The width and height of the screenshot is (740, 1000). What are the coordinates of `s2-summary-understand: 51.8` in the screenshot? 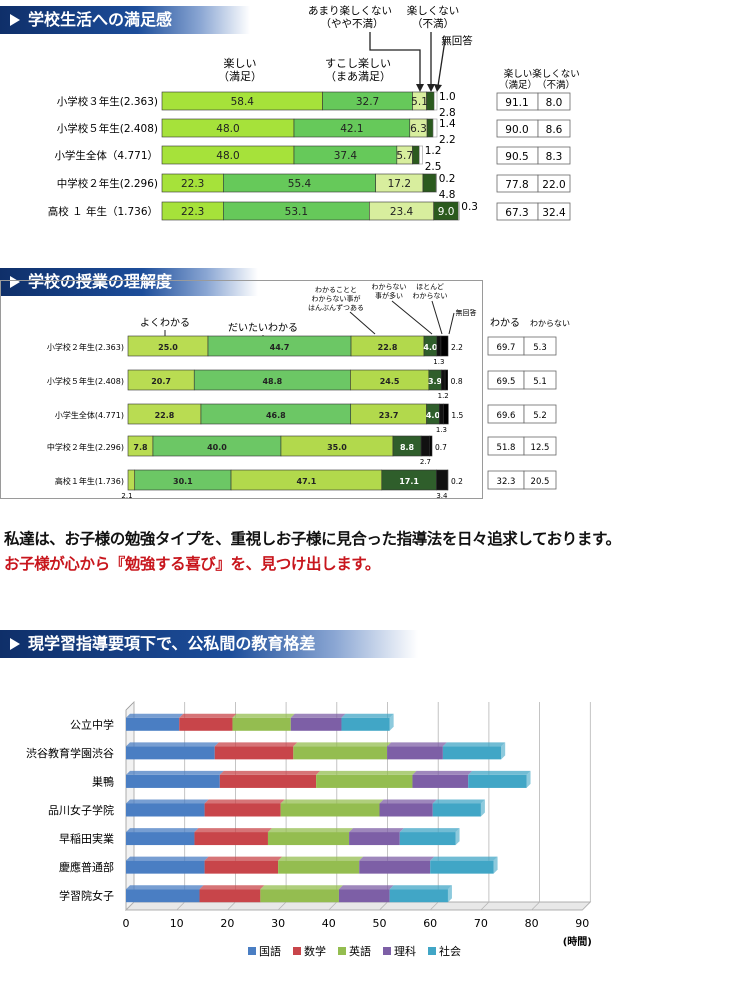 It's located at (506, 448).